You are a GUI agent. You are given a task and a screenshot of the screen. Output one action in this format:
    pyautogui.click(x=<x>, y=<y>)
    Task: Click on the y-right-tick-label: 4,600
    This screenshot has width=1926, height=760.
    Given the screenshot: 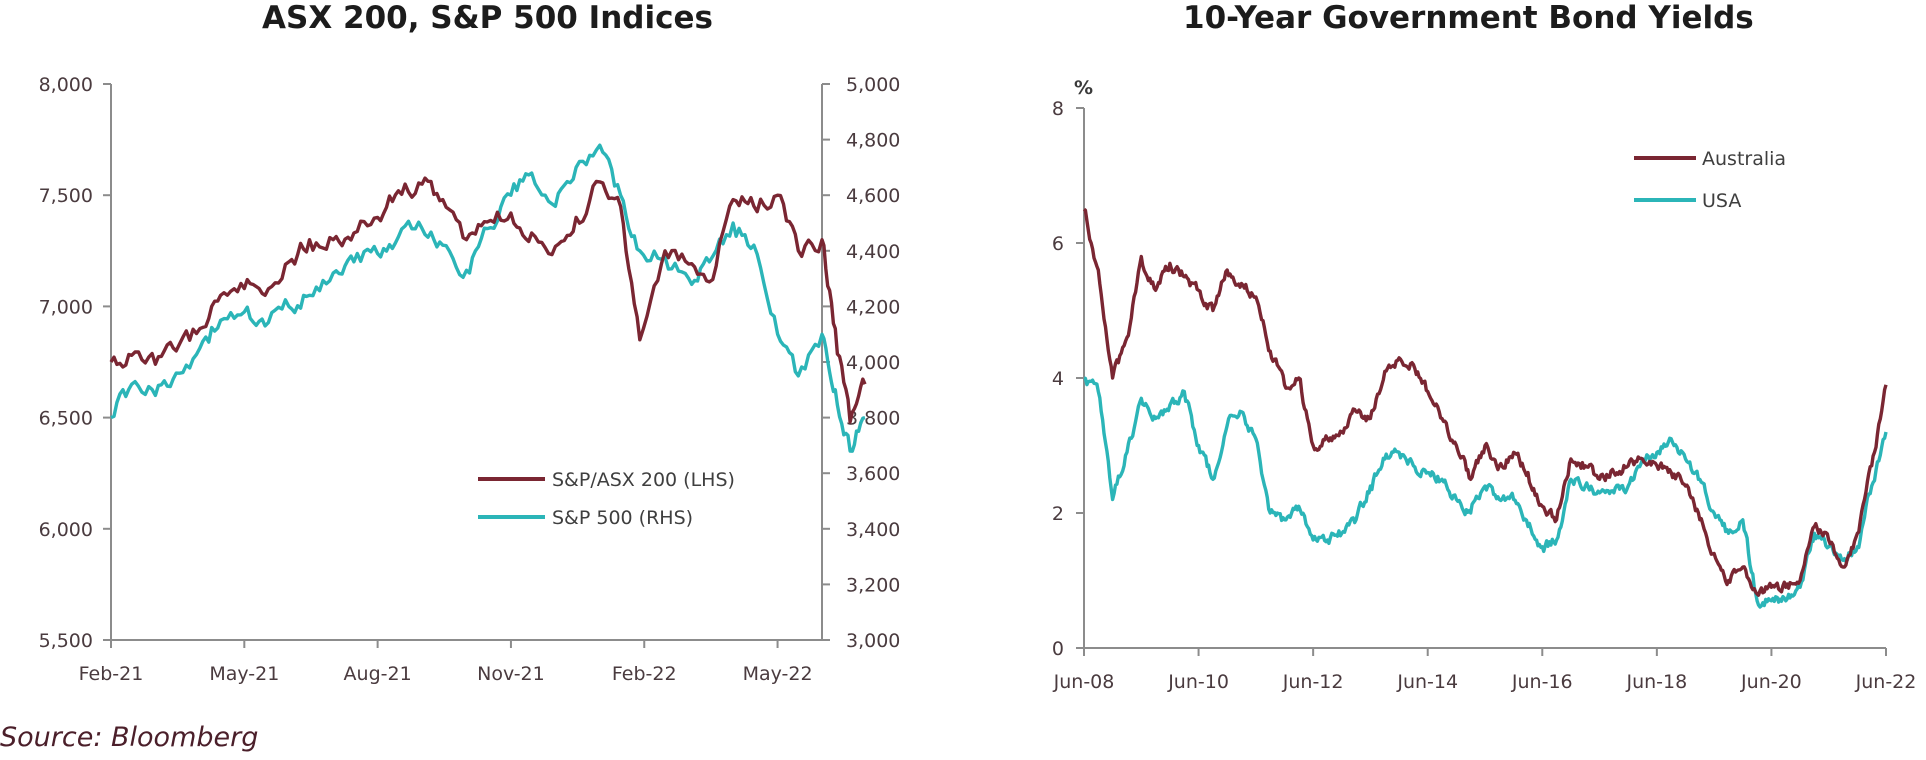 What is the action you would take?
    pyautogui.click(x=873, y=196)
    